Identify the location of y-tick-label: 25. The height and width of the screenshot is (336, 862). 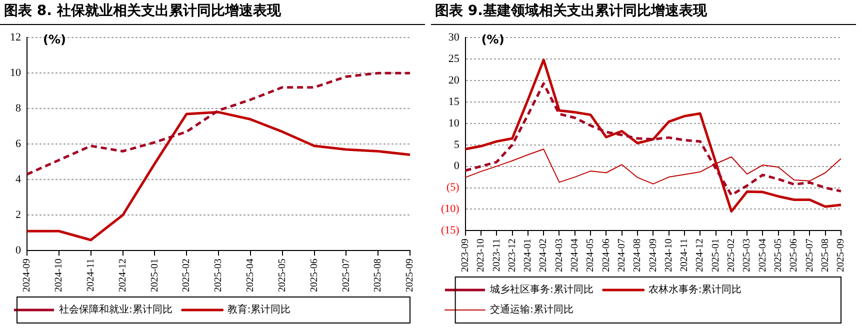
(454, 58).